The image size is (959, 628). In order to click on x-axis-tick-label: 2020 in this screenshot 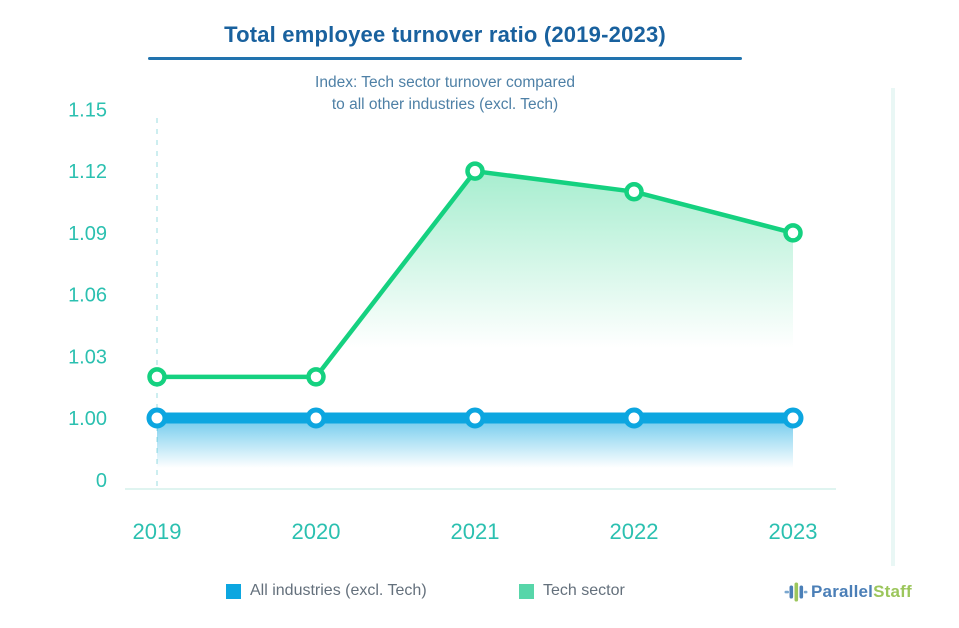, I will do `click(316, 531)`.